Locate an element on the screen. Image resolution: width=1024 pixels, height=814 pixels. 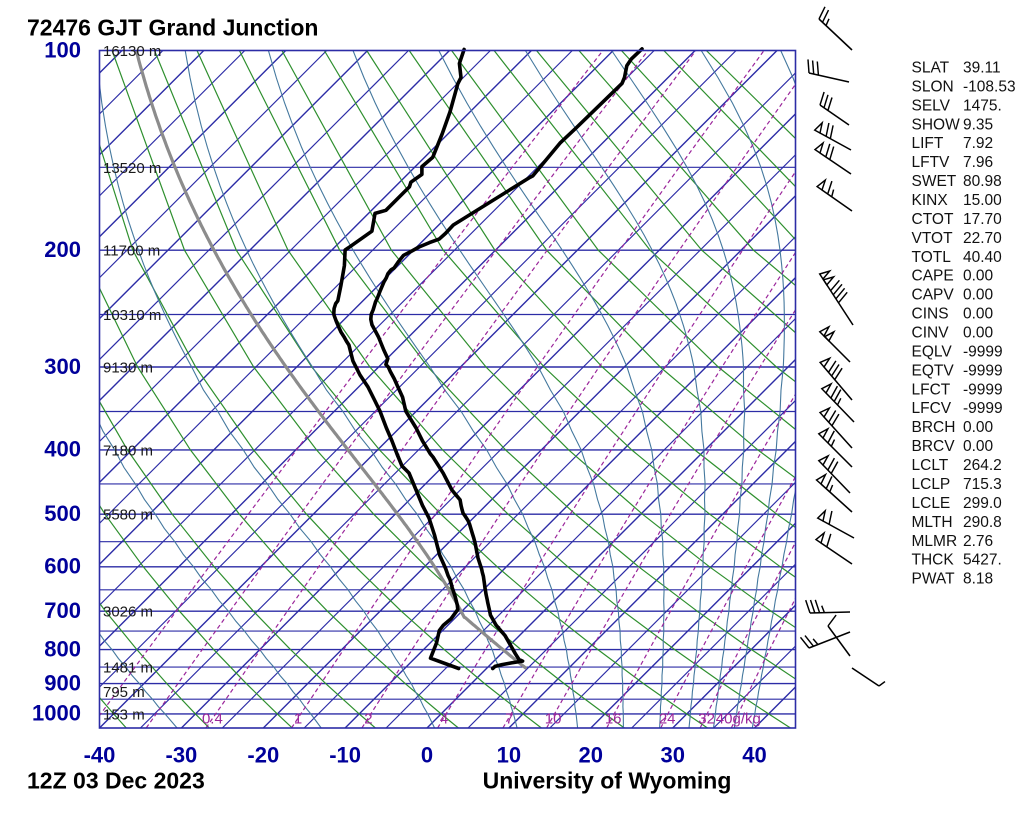
svg-text: 40.40 is located at coordinates (982, 257).